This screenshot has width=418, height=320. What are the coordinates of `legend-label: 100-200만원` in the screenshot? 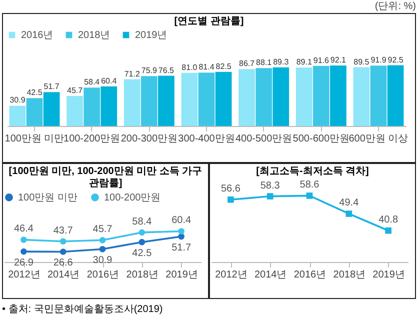 It's located at (132, 198).